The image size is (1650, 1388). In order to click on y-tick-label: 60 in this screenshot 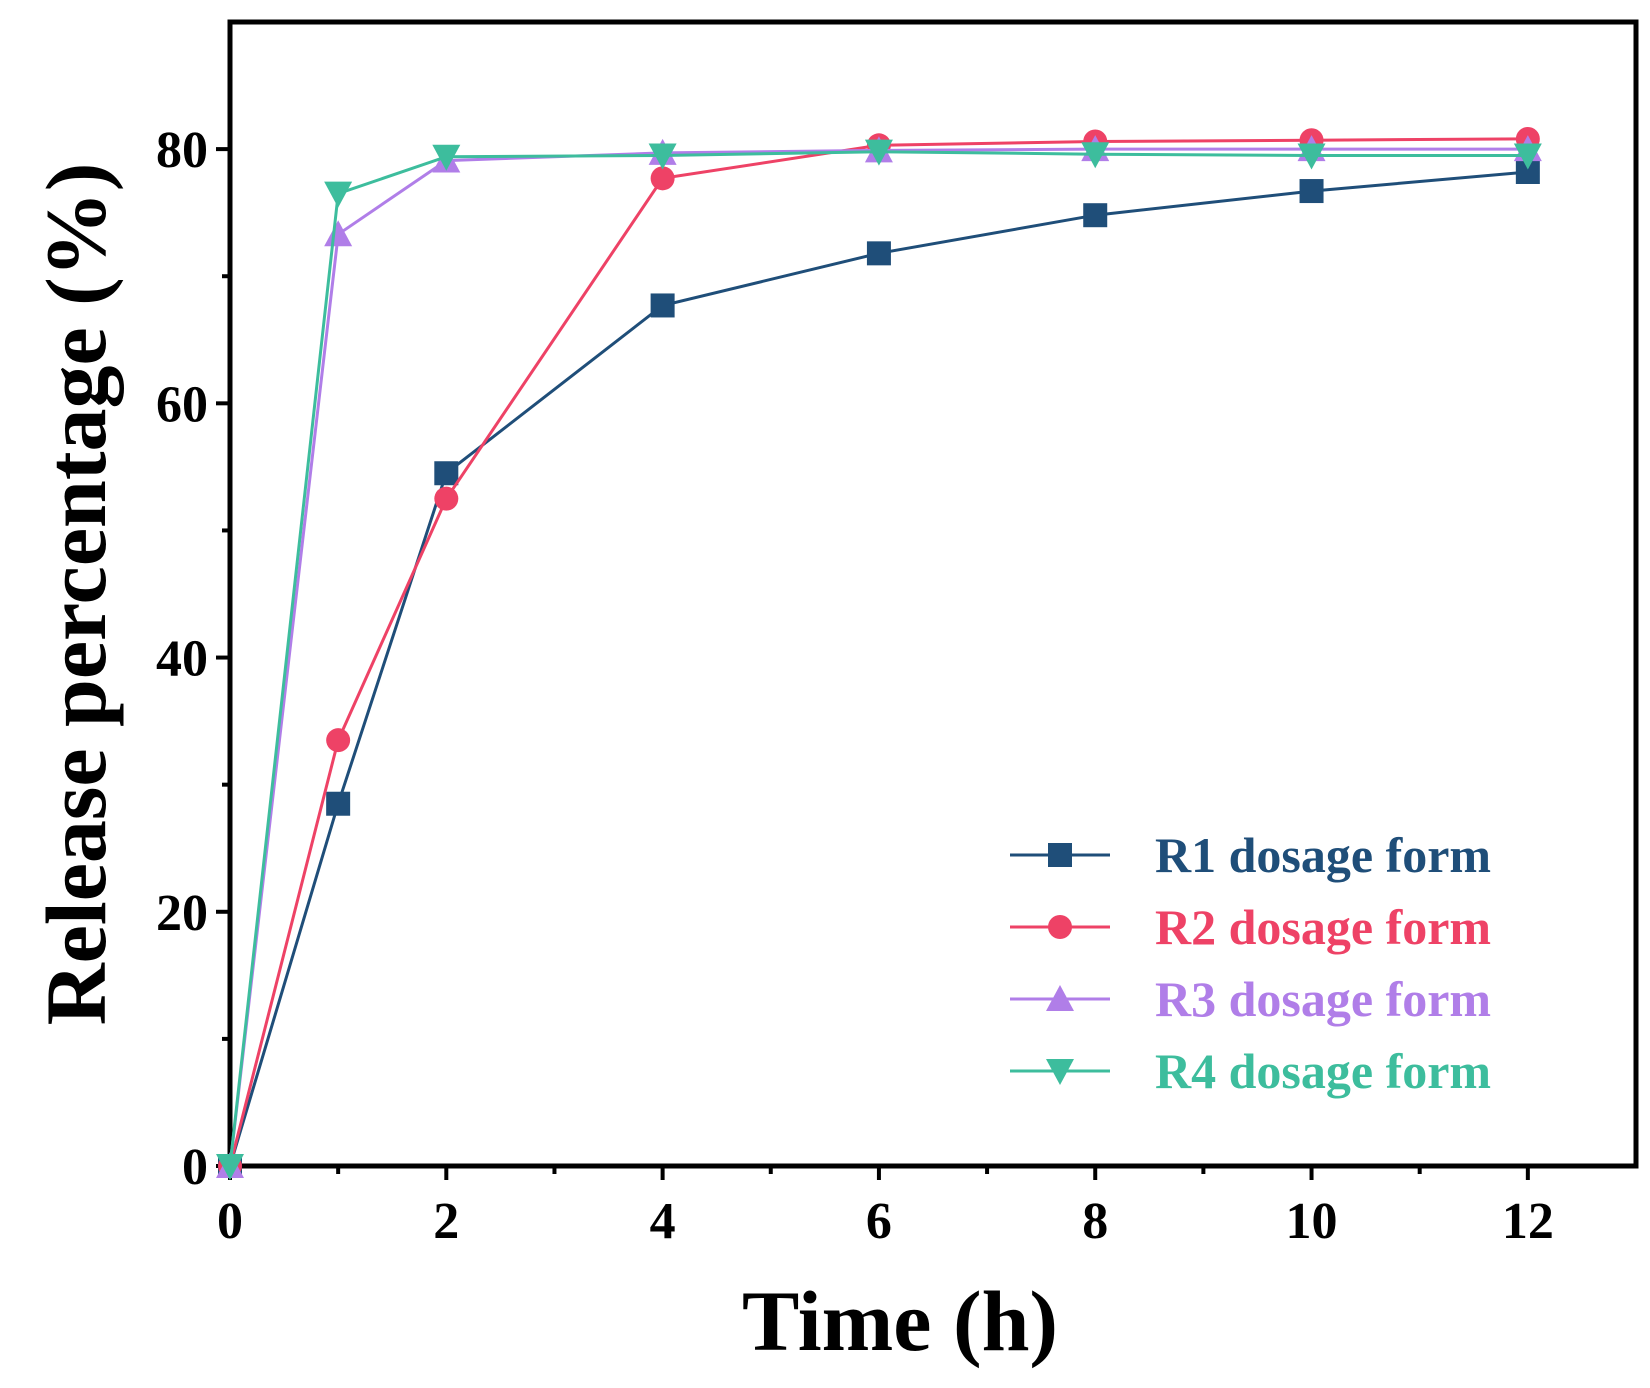, I will do `click(182, 404)`.